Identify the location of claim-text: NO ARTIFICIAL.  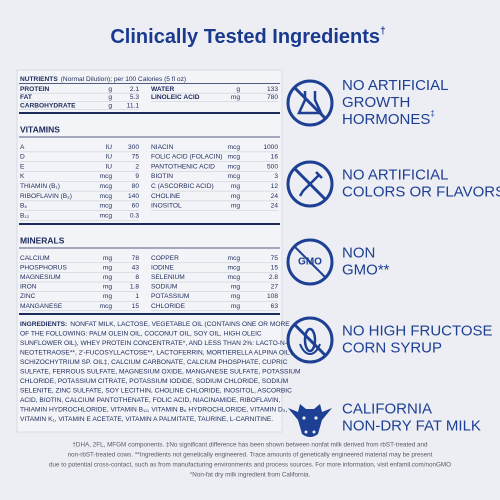
(395, 85).